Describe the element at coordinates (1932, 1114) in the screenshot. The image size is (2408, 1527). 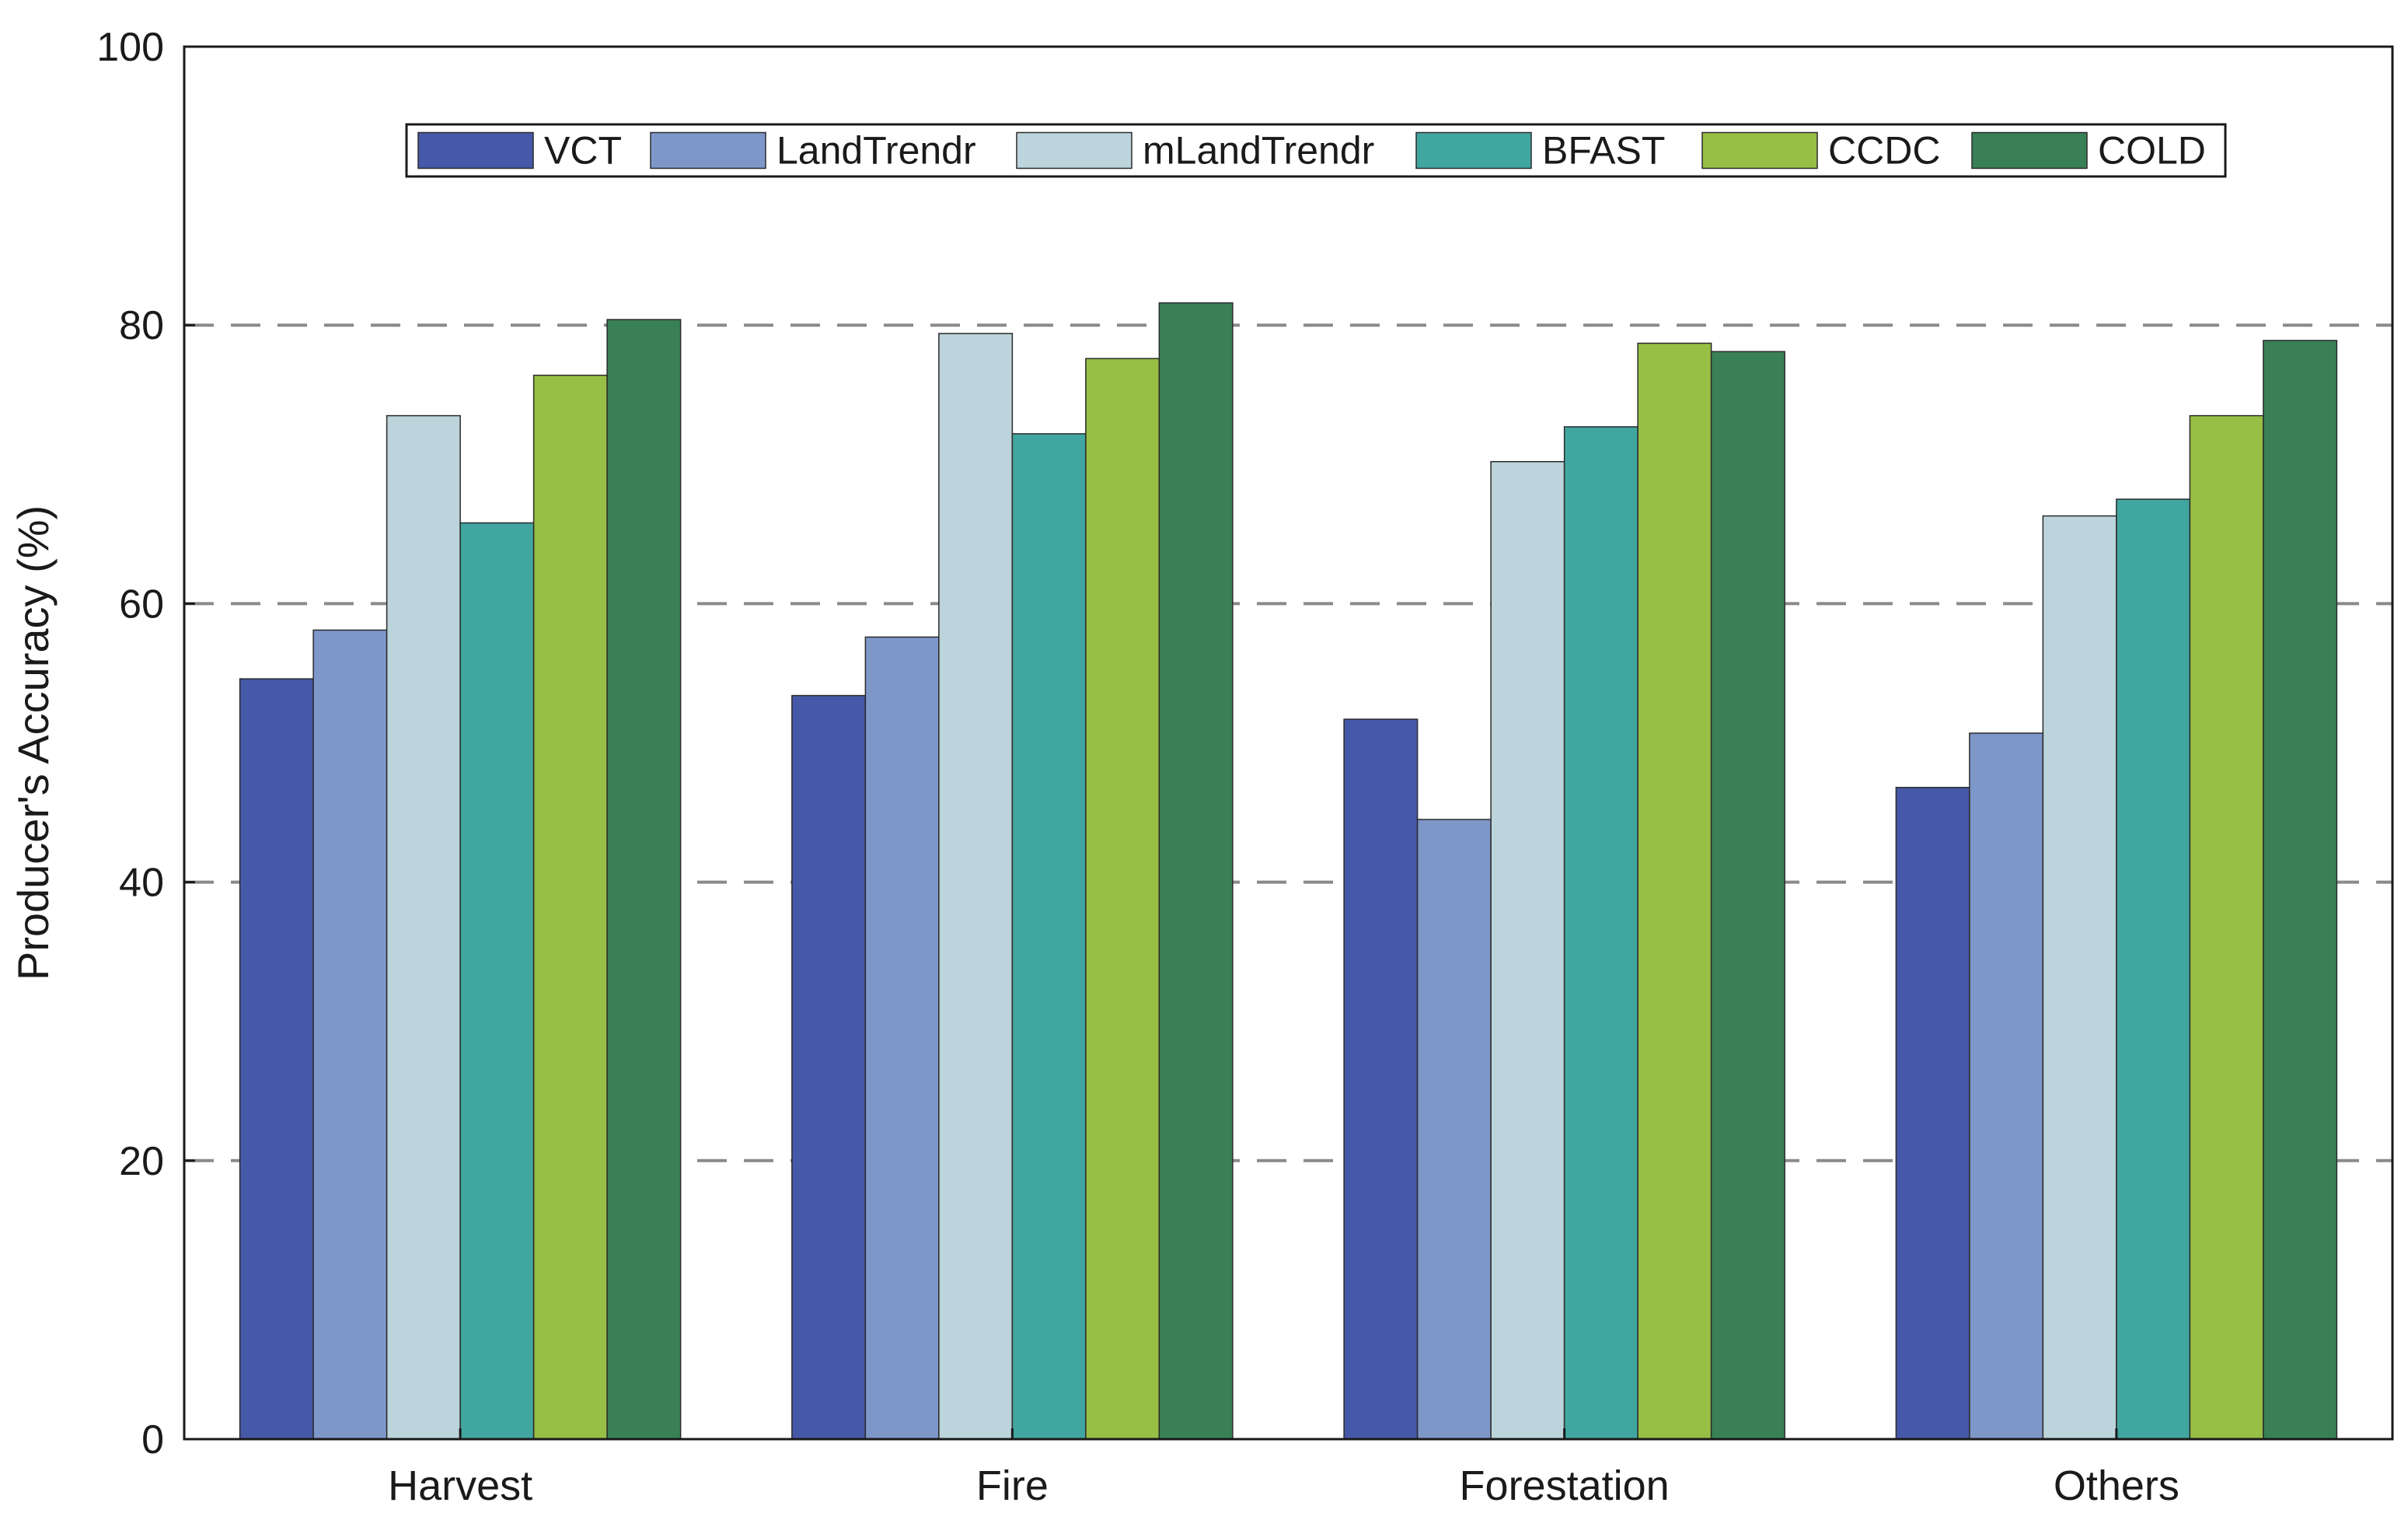
I see `bar-vct-others` at that location.